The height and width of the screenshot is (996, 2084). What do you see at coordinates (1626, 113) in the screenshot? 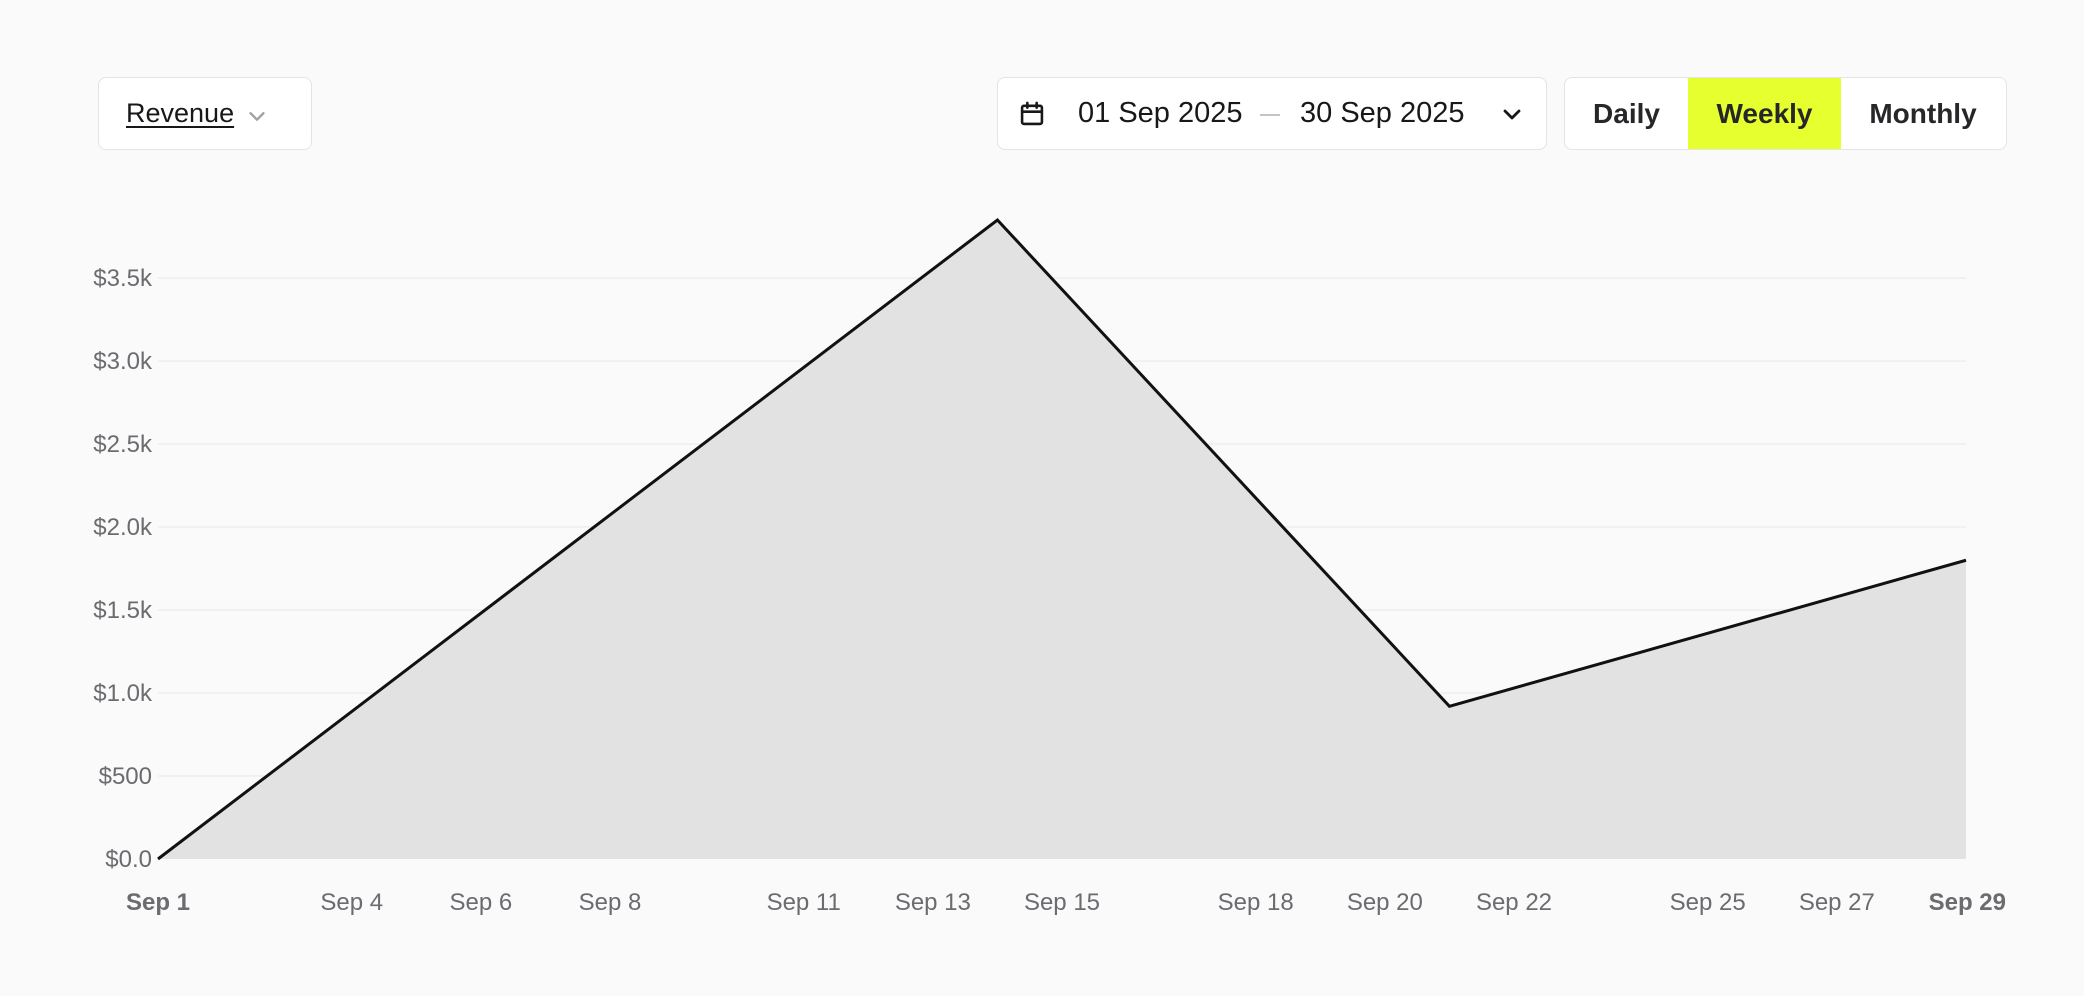
I see `period-daily-button: Daily` at bounding box center [1626, 113].